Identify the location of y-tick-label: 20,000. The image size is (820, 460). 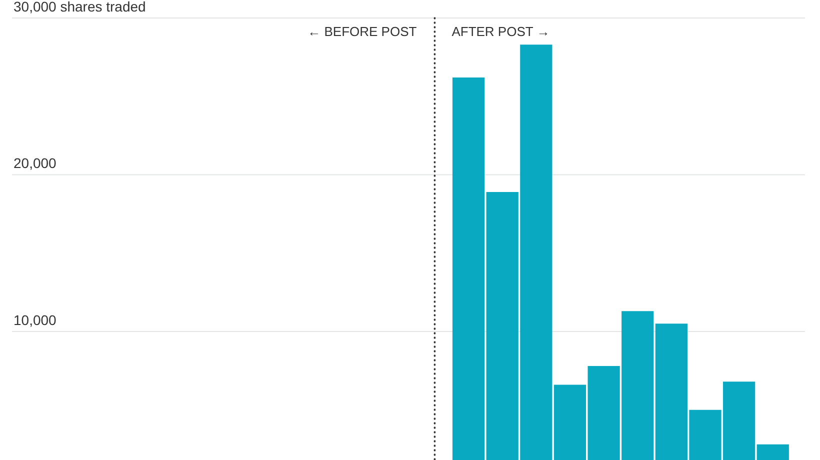
(35, 163).